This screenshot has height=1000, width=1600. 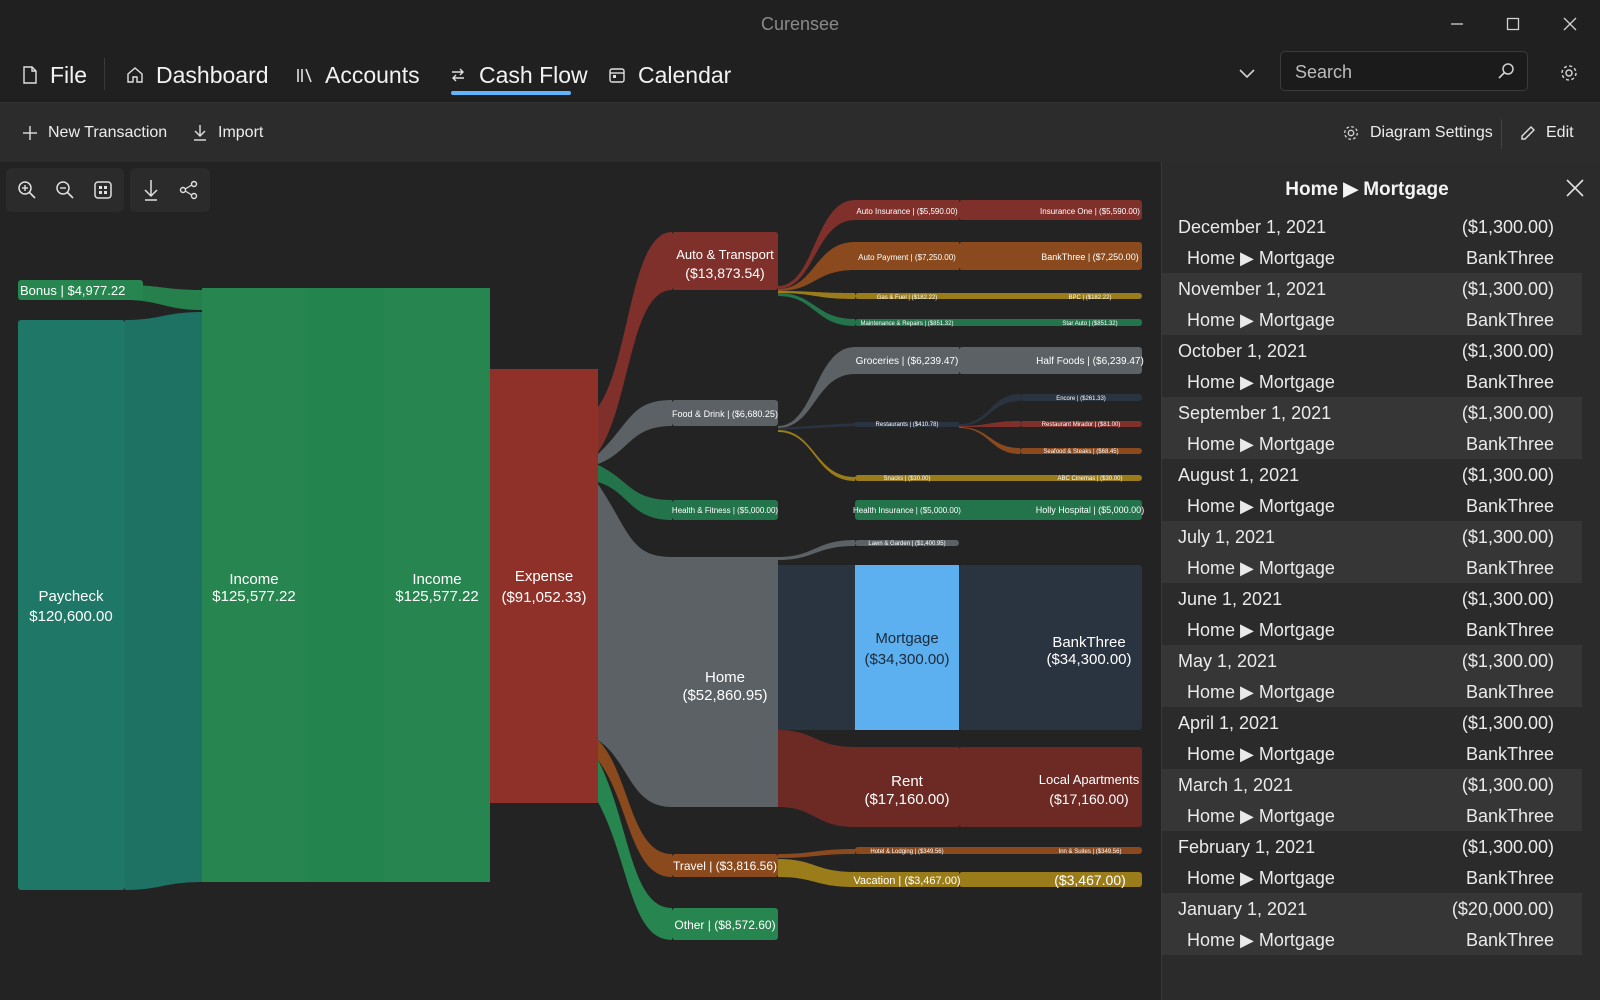 I want to click on edit-button: Edit, so click(x=1547, y=133).